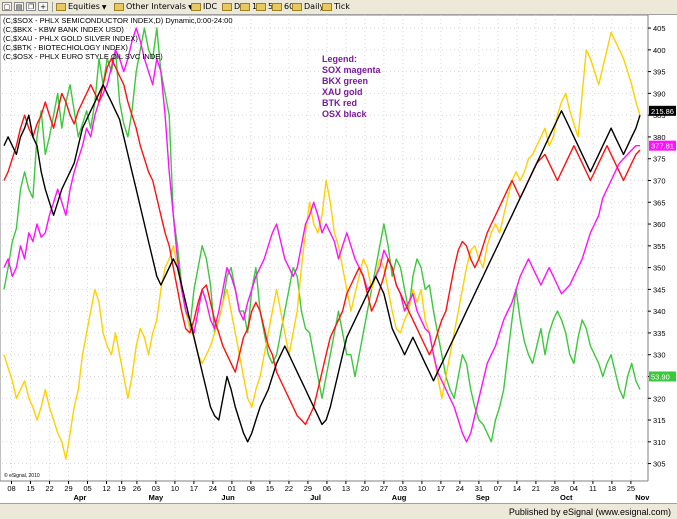 Image resolution: width=677 pixels, height=519 pixels. Describe the element at coordinates (659, 289) in the screenshot. I see `y-tick-label: 345` at that location.